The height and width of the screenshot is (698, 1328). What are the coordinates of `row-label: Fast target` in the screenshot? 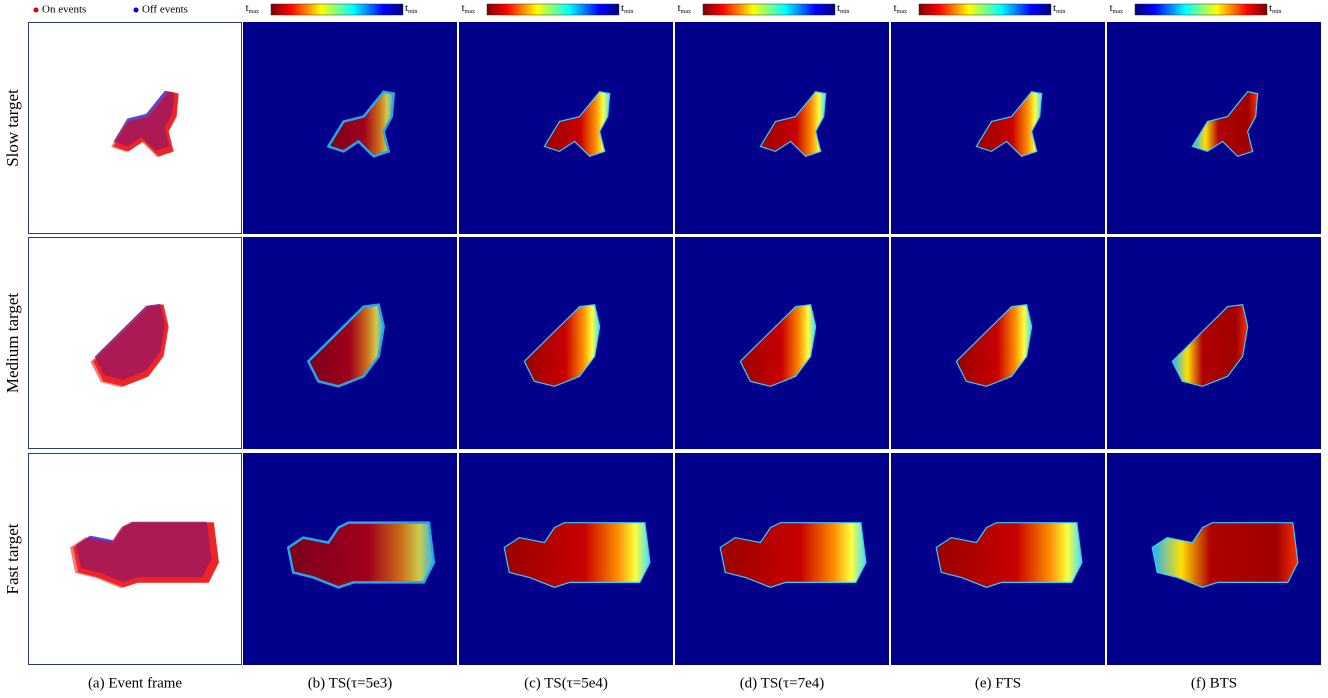 It's located at (12, 558).